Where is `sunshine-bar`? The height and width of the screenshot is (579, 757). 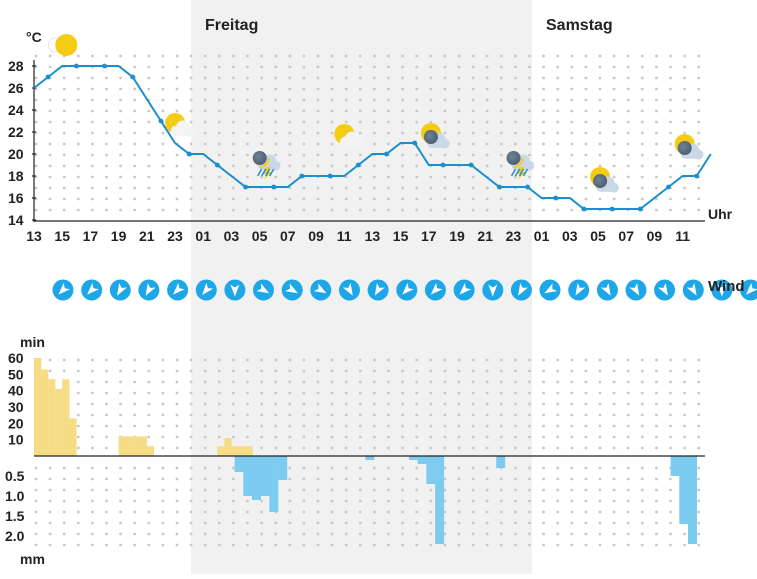
sunshine-bar is located at coordinates (228, 447).